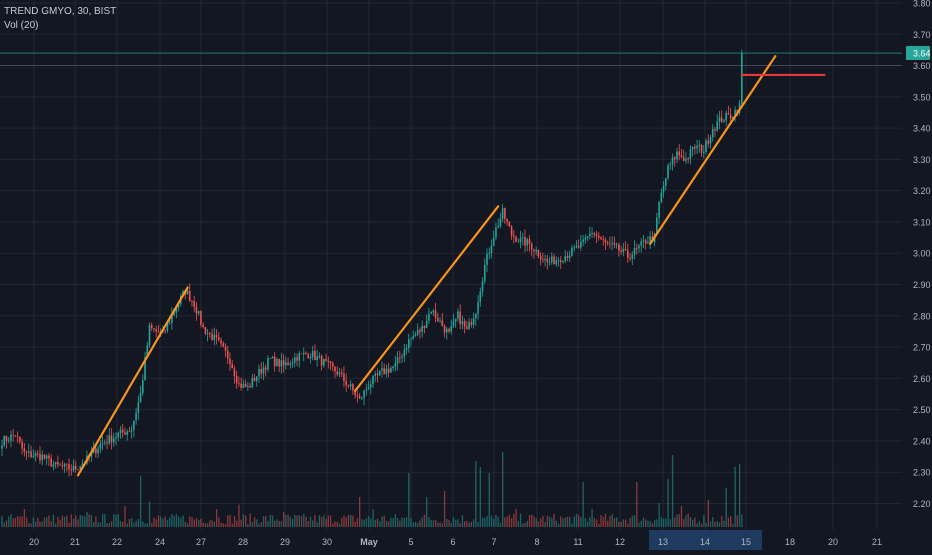  Describe the element at coordinates (663, 542) in the screenshot. I see `x-tick-label: 13` at that location.